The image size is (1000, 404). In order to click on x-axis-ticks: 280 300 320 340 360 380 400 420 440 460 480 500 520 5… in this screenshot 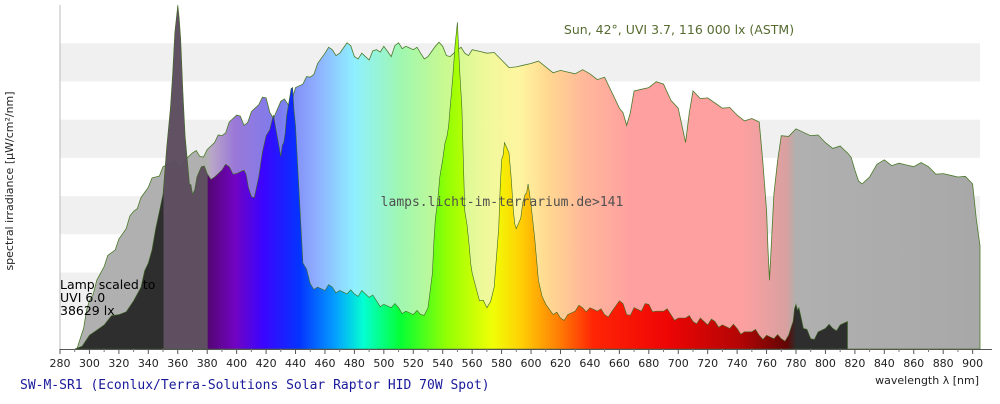, I will do `click(516, 359)`.